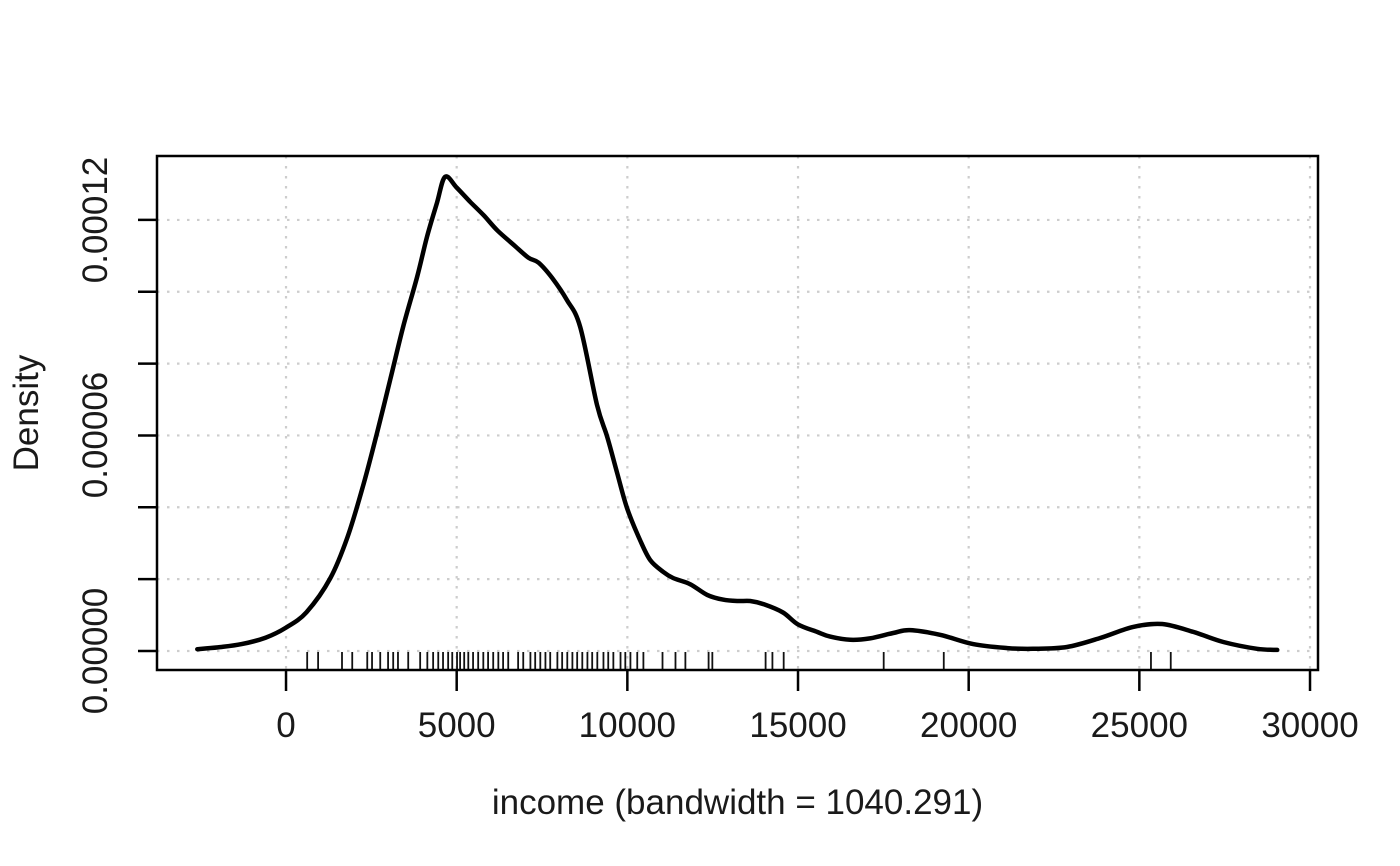  I want to click on x-tick-label: 20000, so click(969, 725).